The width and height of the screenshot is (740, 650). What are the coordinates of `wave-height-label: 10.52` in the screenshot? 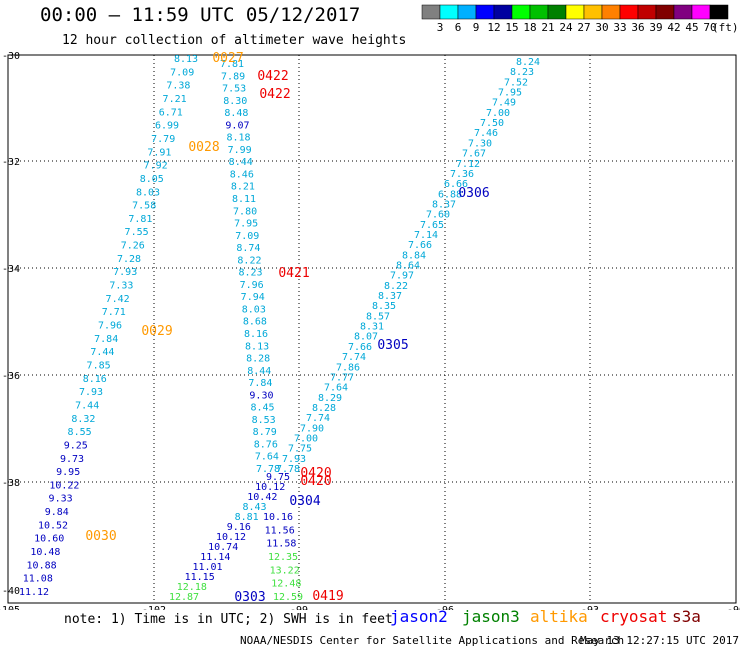 It's located at (53, 525).